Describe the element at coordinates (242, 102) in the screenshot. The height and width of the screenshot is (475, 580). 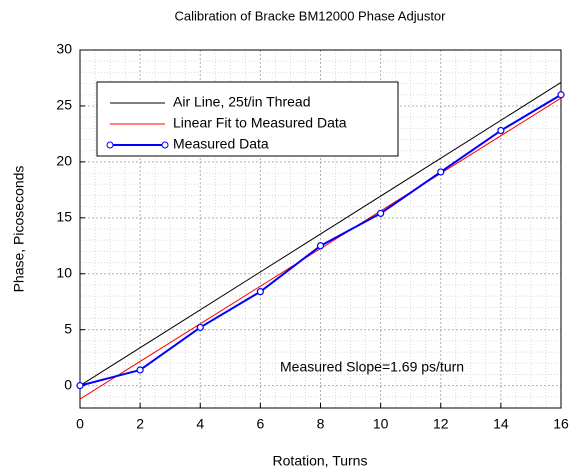
I see `legend-label: Air Line, 25t/in Thread` at that location.